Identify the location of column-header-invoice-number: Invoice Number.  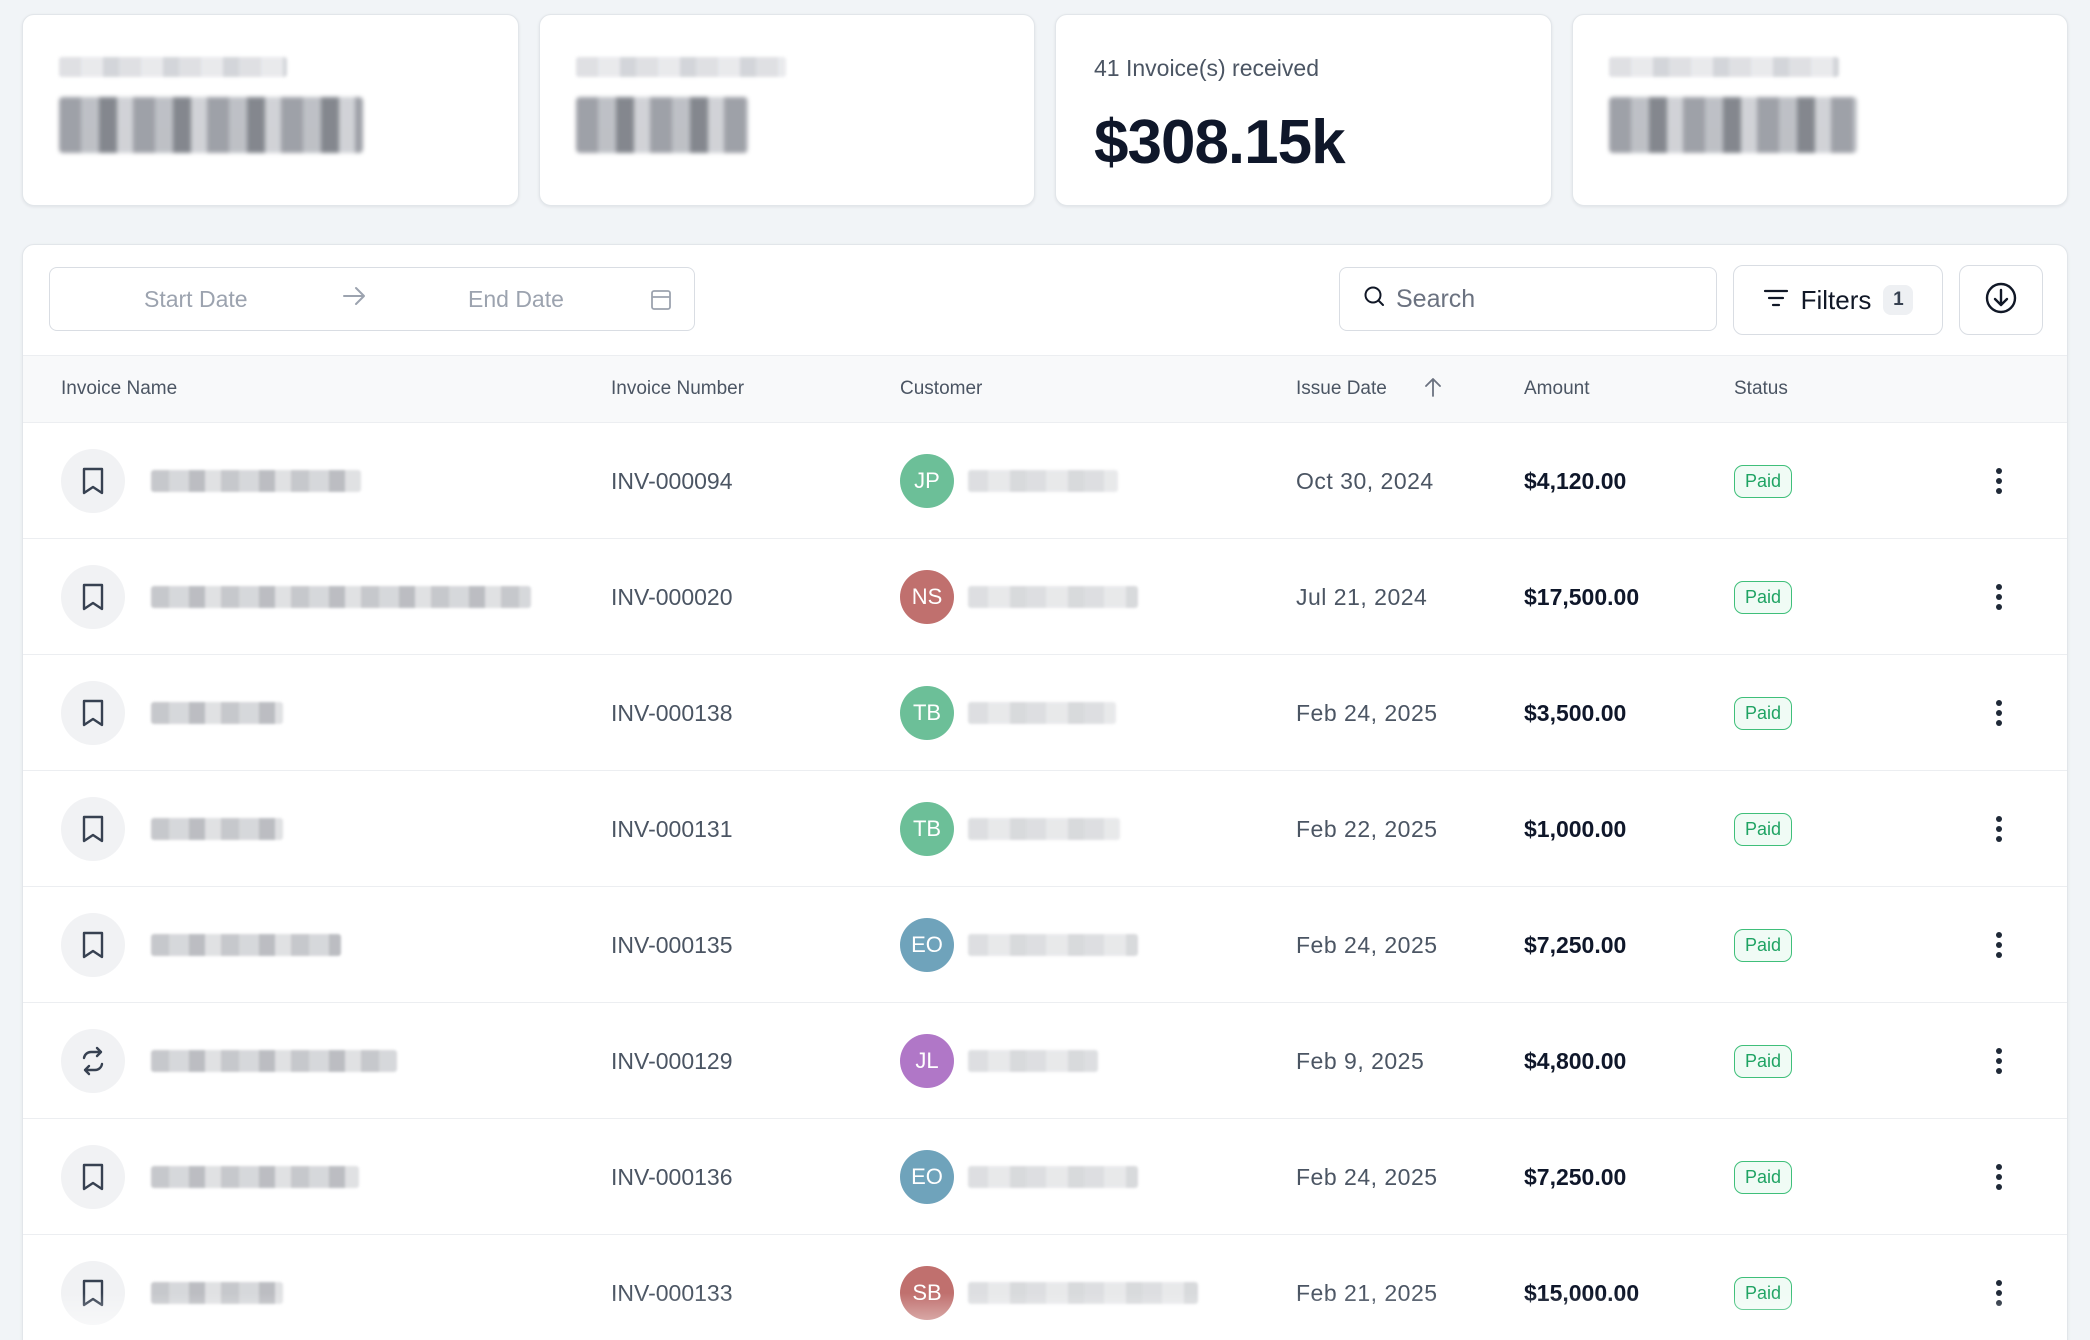
(678, 388).